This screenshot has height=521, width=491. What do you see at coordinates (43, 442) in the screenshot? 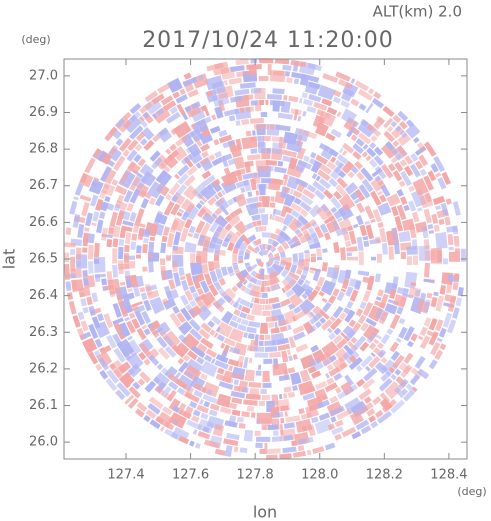
I see `y-tick-label: 26.0` at bounding box center [43, 442].